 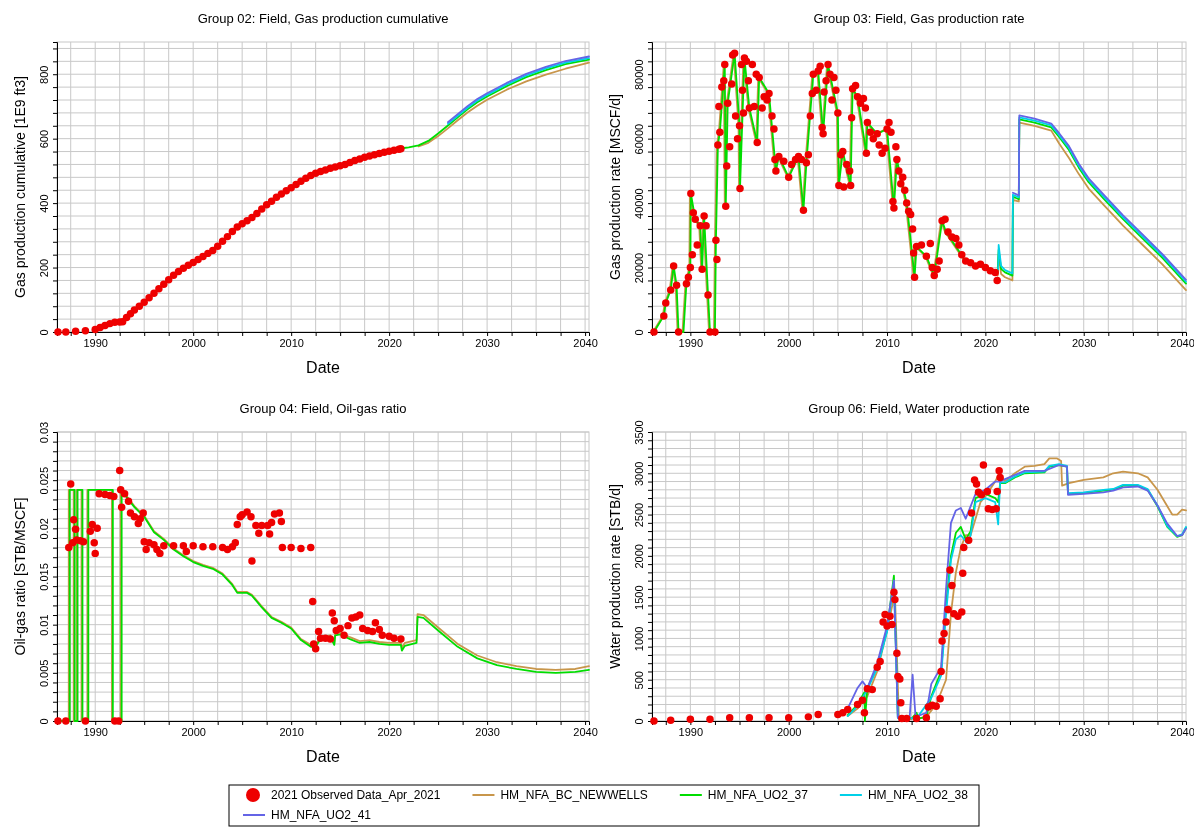 What do you see at coordinates (323, 18) in the screenshot?
I see `chart-title: Group 02: Field, Gas production cumulative` at bounding box center [323, 18].